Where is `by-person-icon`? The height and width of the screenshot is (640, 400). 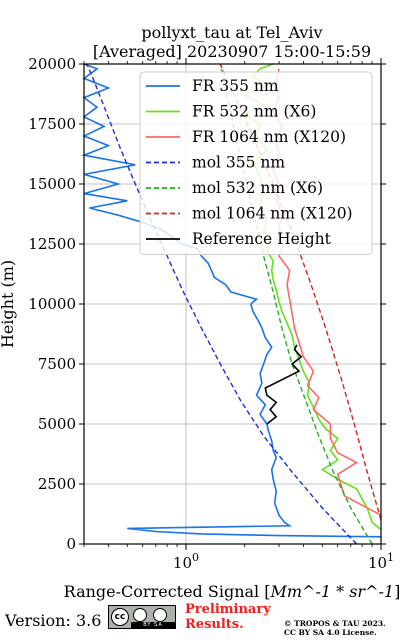 by-person-icon is located at coordinates (140, 615).